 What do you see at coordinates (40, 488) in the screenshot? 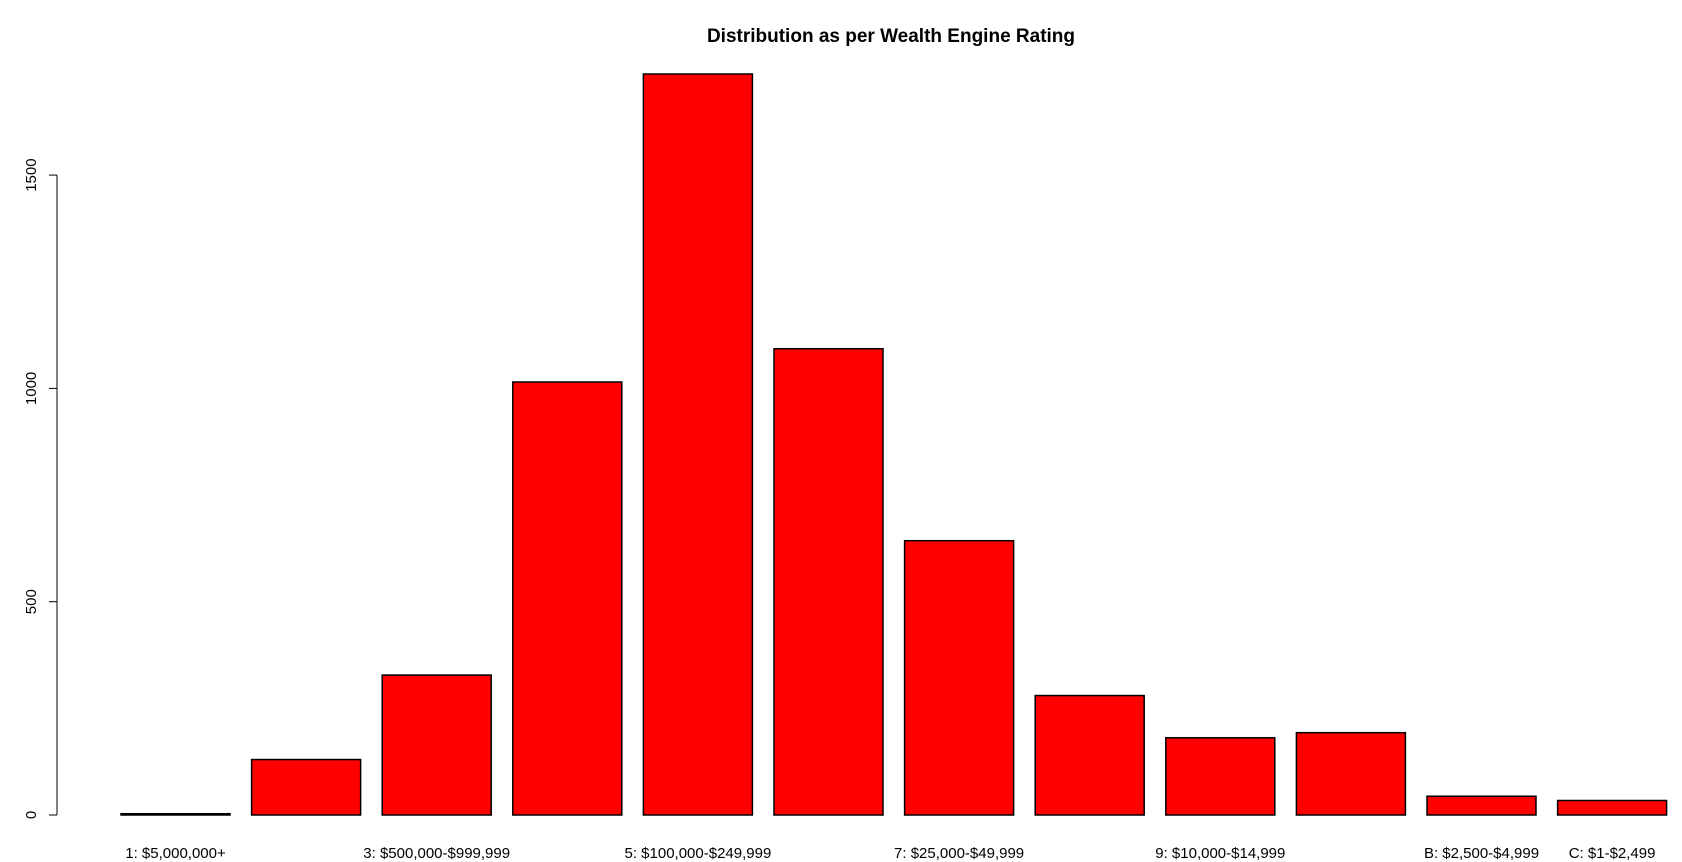
I see `y-axis: 0 500 1000 1500` at bounding box center [40, 488].